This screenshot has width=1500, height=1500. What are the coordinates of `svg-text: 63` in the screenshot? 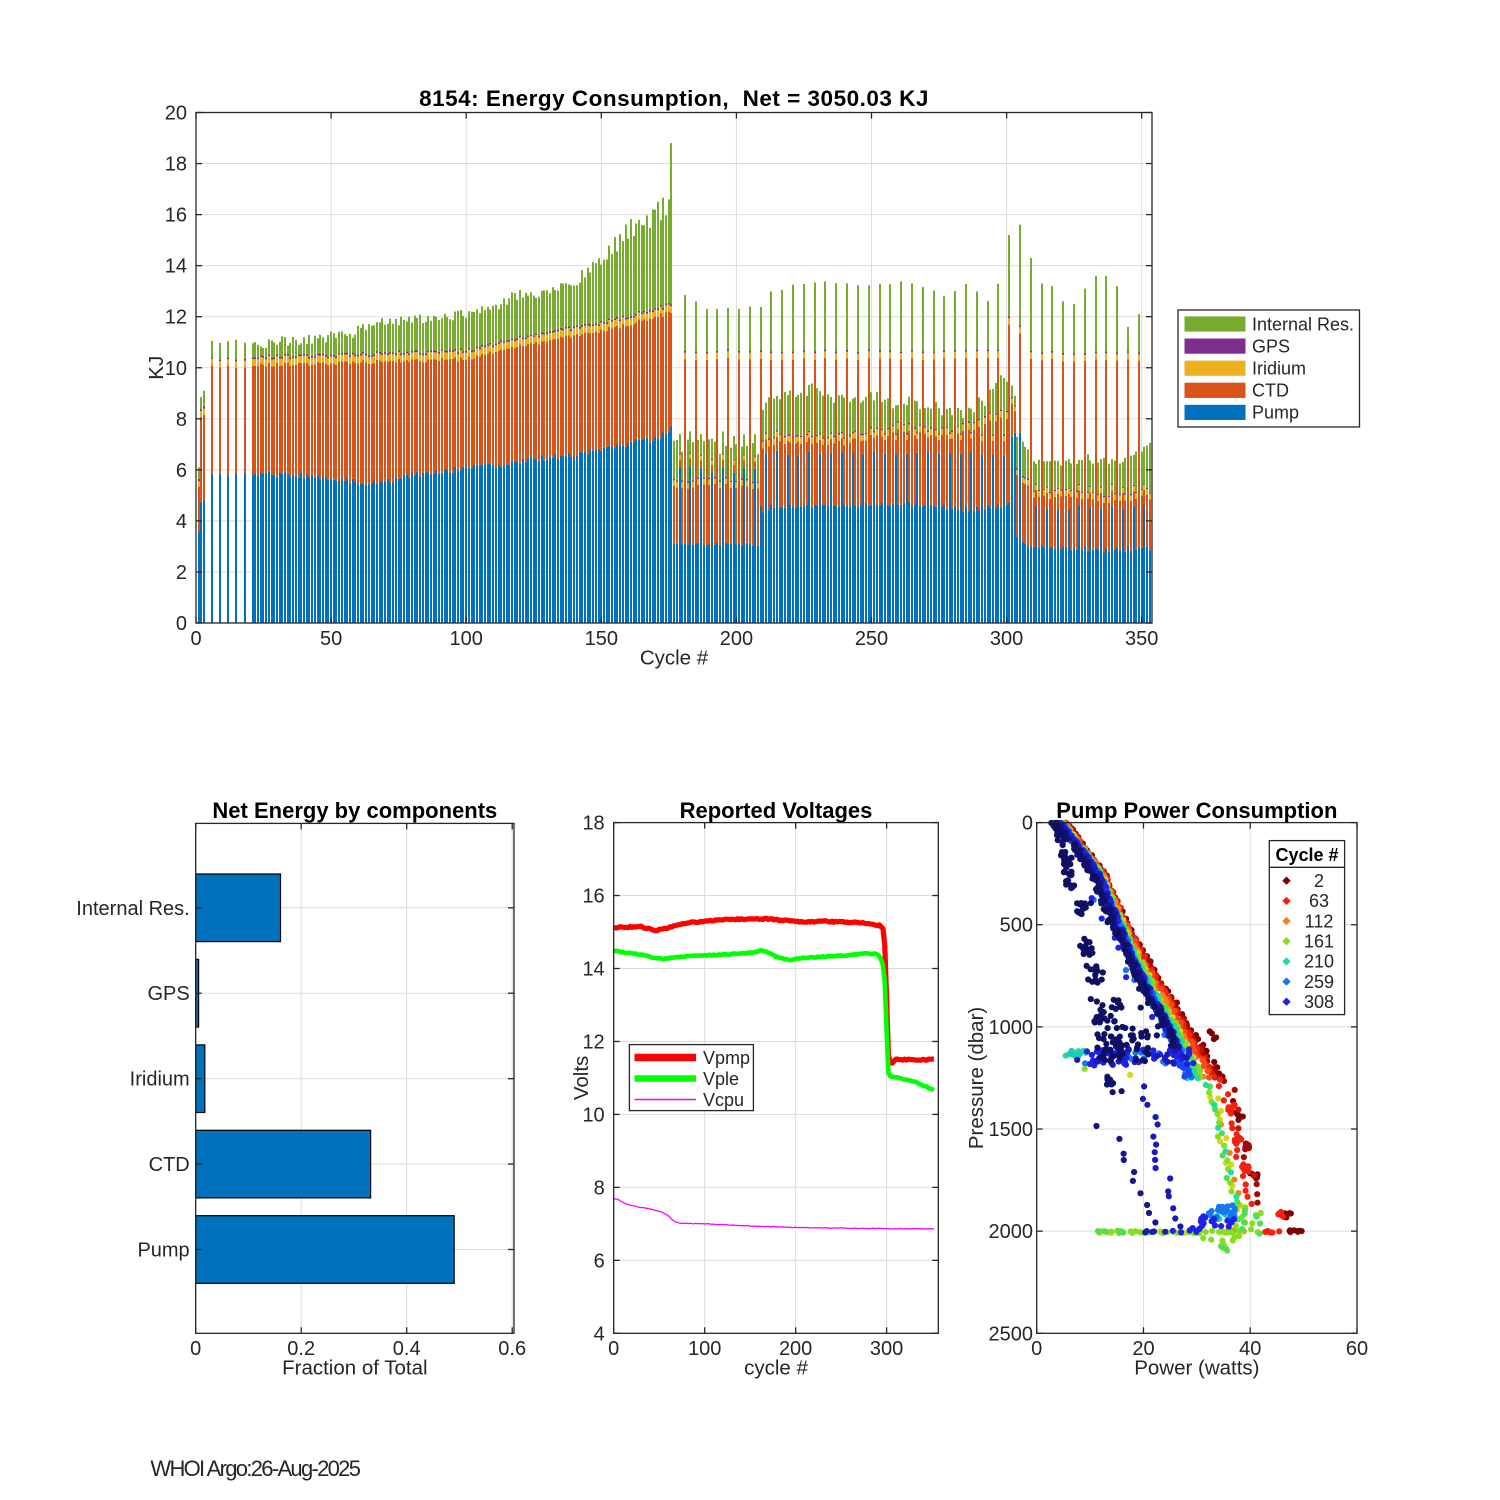 It's located at (1319, 901).